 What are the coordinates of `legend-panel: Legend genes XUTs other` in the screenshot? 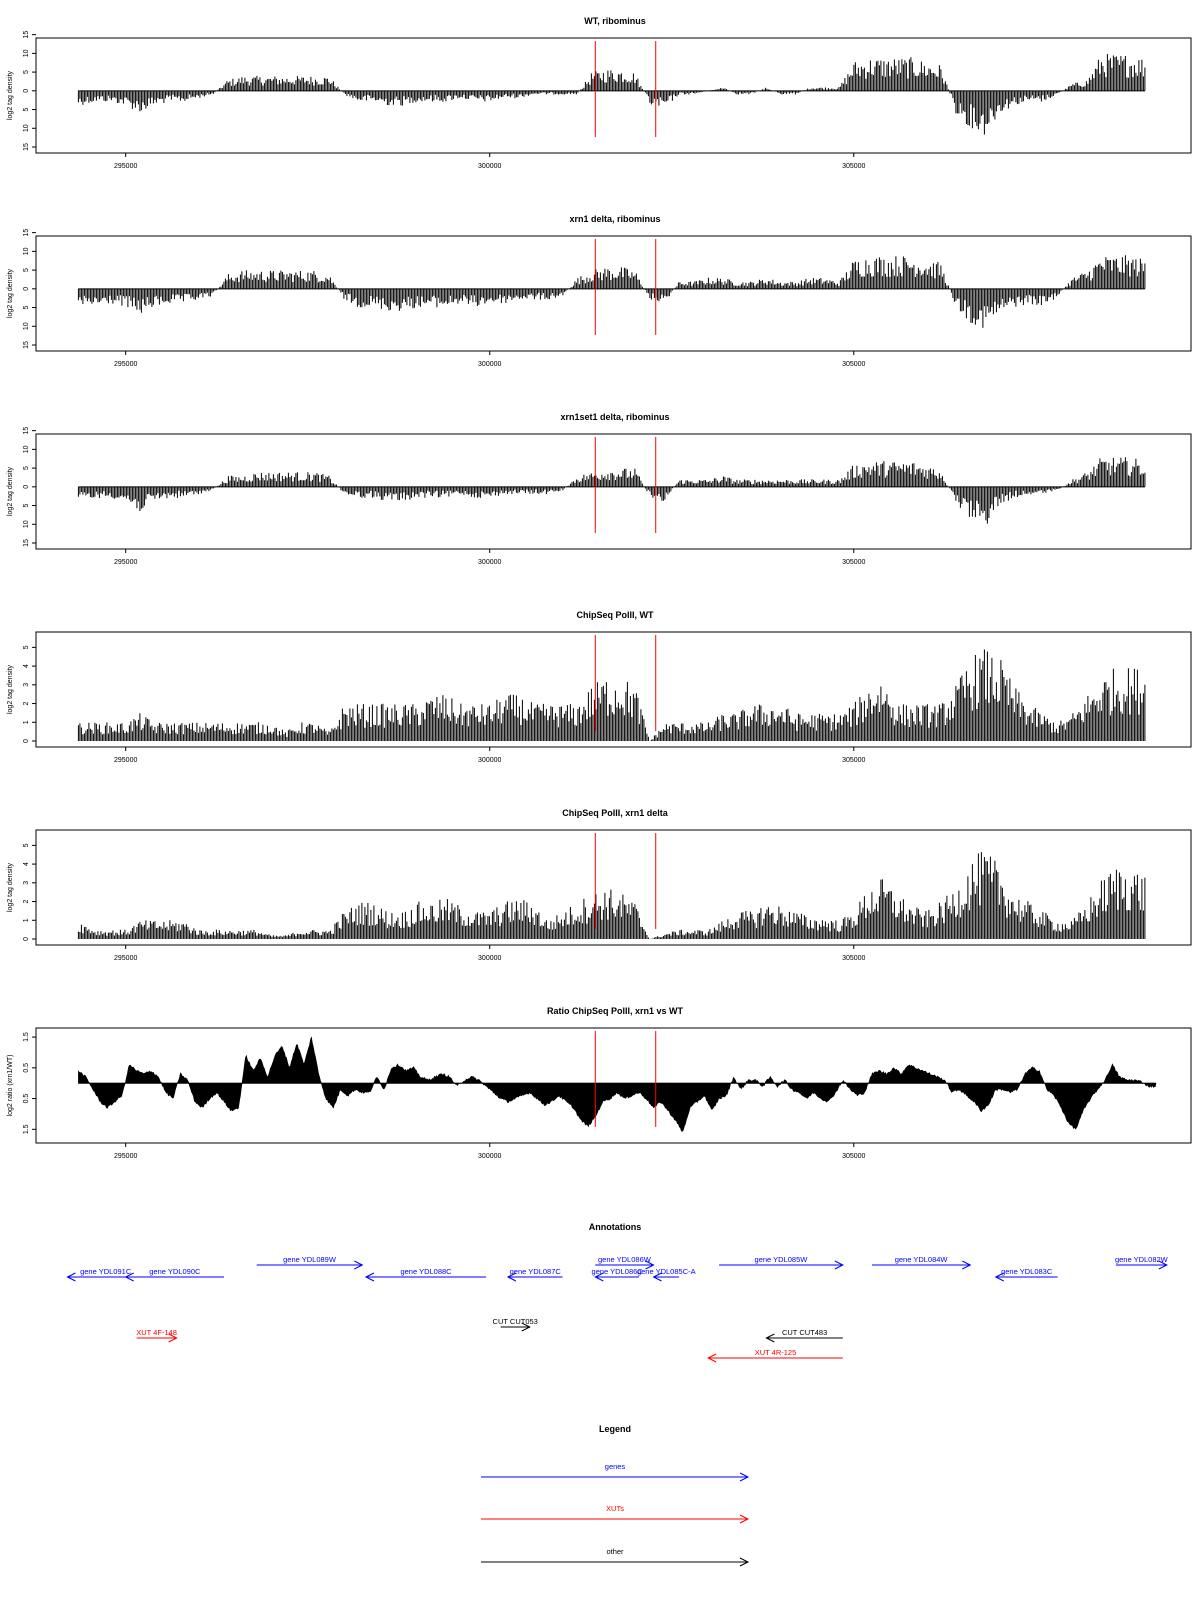 It's located at (615, 1495).